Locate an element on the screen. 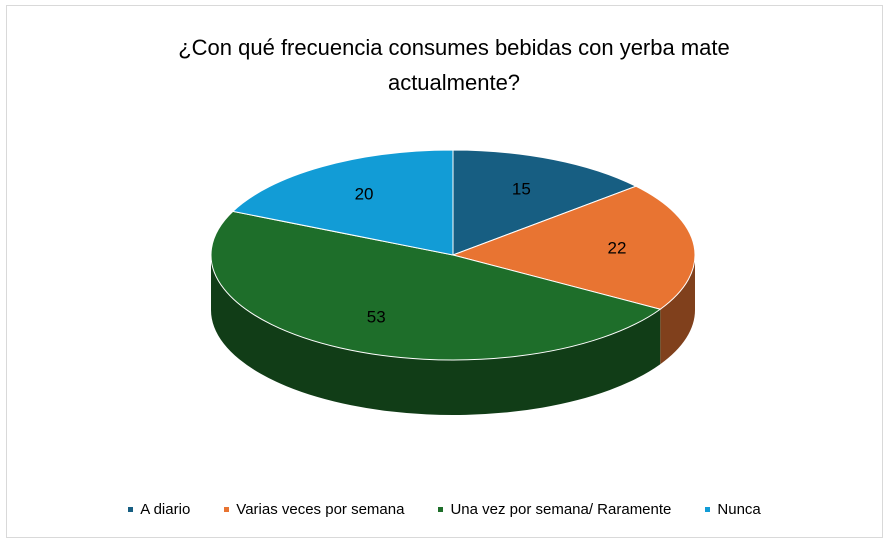 Image resolution: width=889 pixels, height=543 pixels. legend-item: Una vez por semana/ Raramente is located at coordinates (554, 509).